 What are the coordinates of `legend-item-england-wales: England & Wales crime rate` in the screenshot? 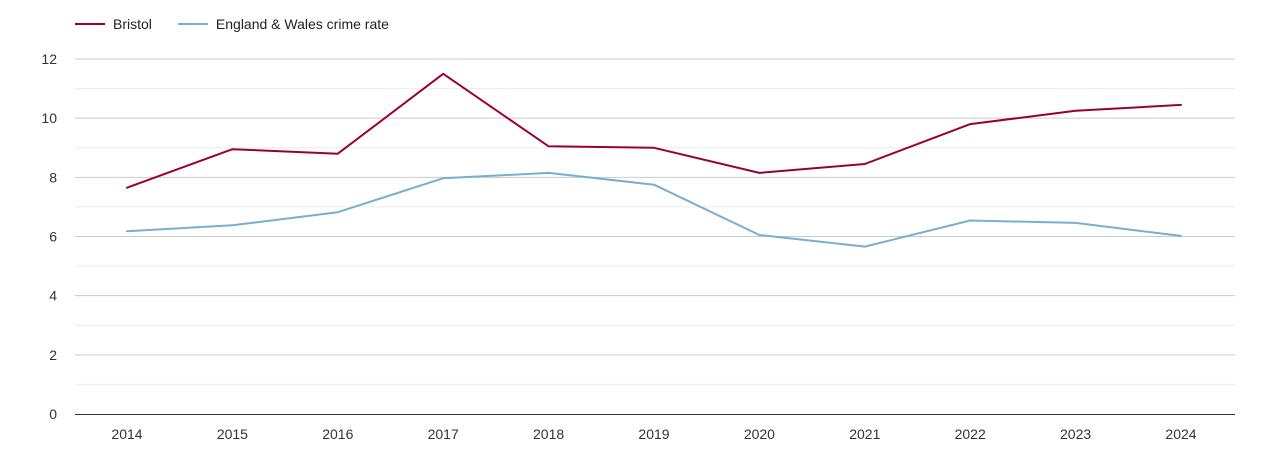 It's located at (283, 24).